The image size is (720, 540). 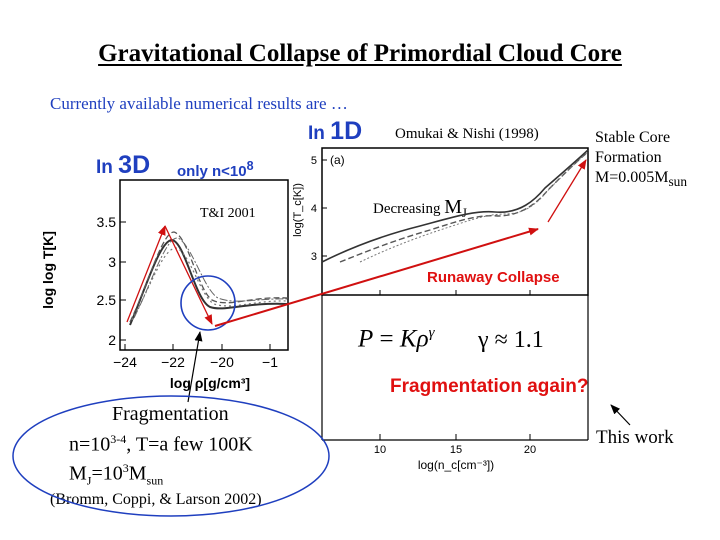 What do you see at coordinates (386, 339) in the screenshot?
I see `formula-eq: =` at bounding box center [386, 339].